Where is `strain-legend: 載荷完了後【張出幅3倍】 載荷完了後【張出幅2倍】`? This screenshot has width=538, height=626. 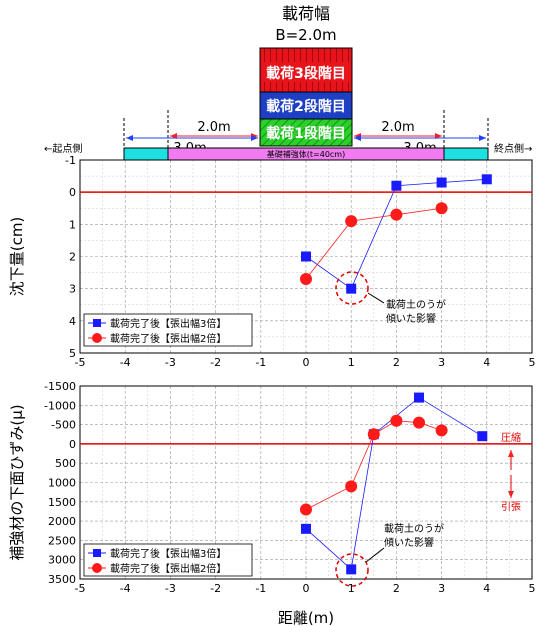
strain-legend: 載荷完了後【張出幅3倍】 載荷完了後【張出幅2倍】 is located at coordinates (168, 560).